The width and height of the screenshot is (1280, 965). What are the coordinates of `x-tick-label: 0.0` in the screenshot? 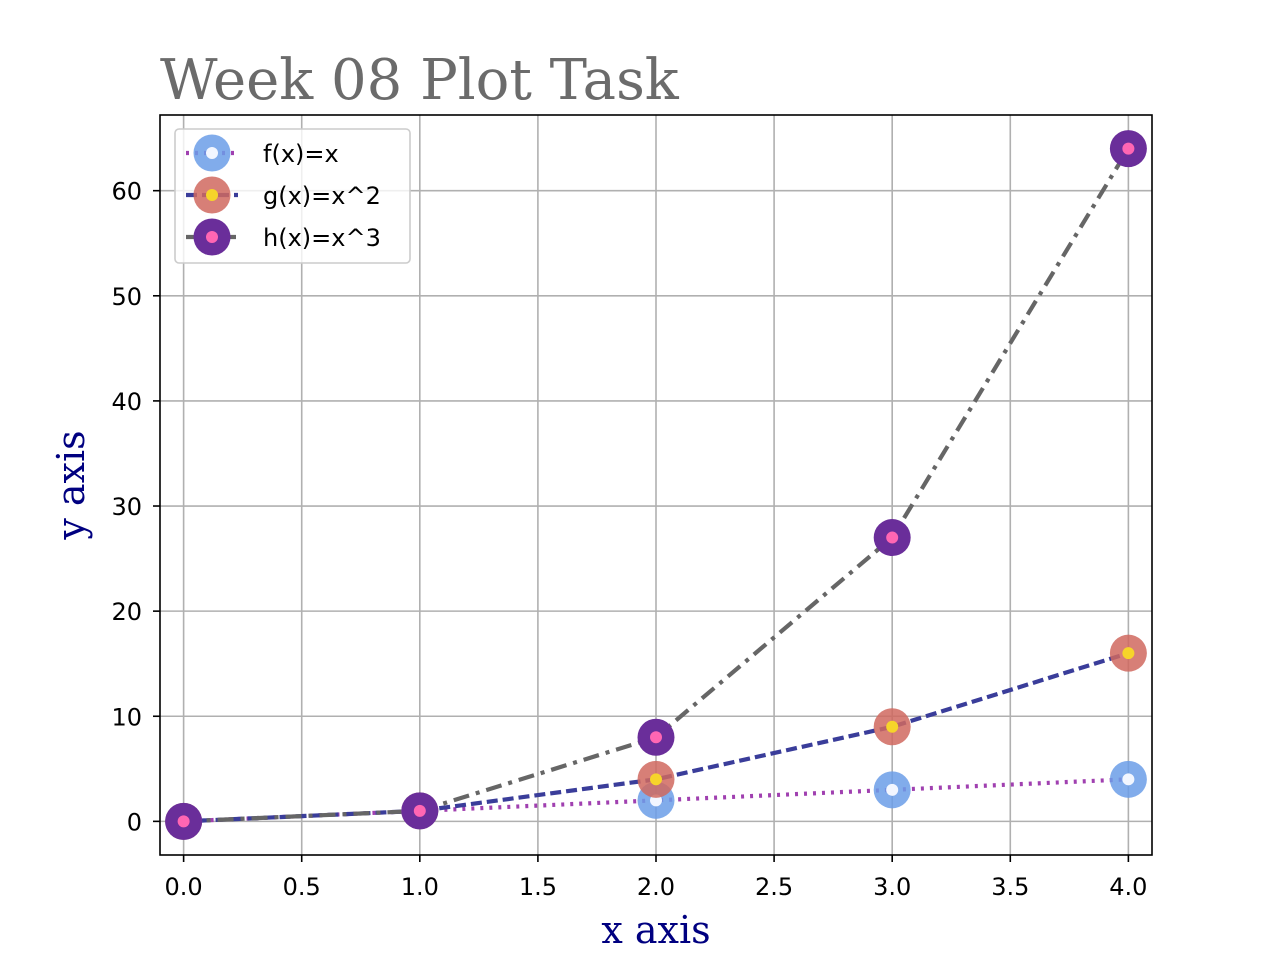 It's located at (184, 887).